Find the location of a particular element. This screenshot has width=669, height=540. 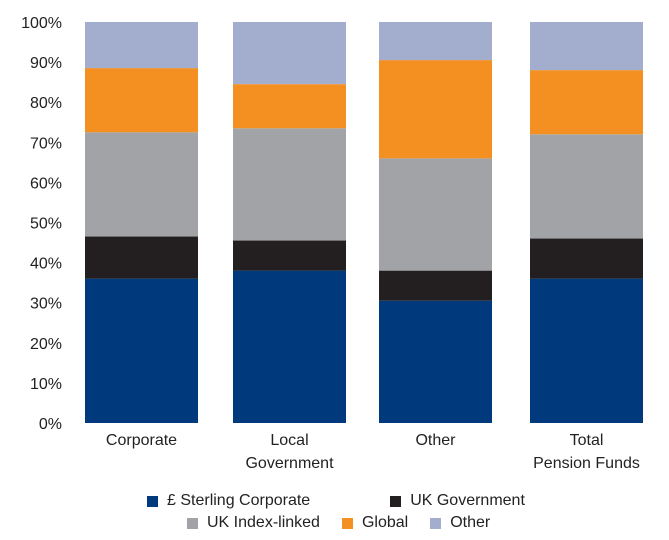

legend-label: UK Index-linked is located at coordinates (263, 522).